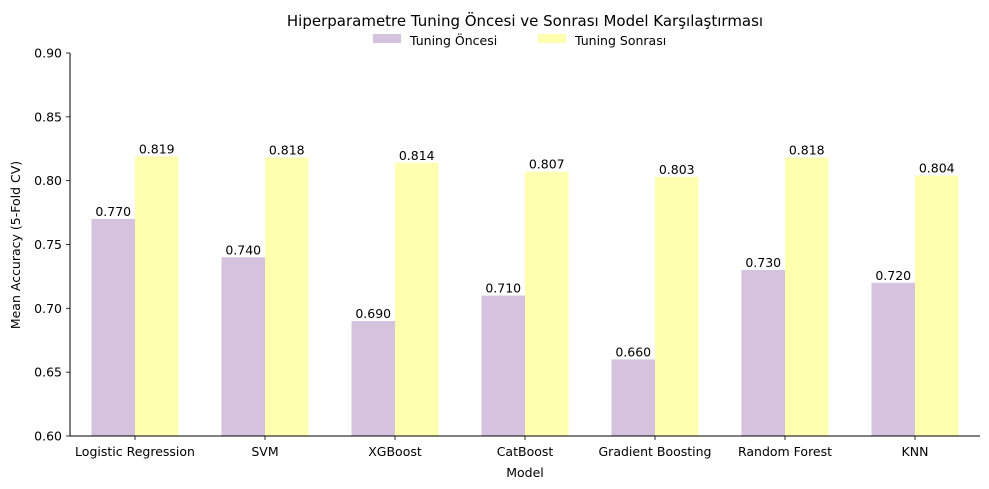 The height and width of the screenshot is (489, 989). Describe the element at coordinates (15, 245) in the screenshot. I see `y-axis-label: Mean Accuracy (5-Fold CV)` at that location.